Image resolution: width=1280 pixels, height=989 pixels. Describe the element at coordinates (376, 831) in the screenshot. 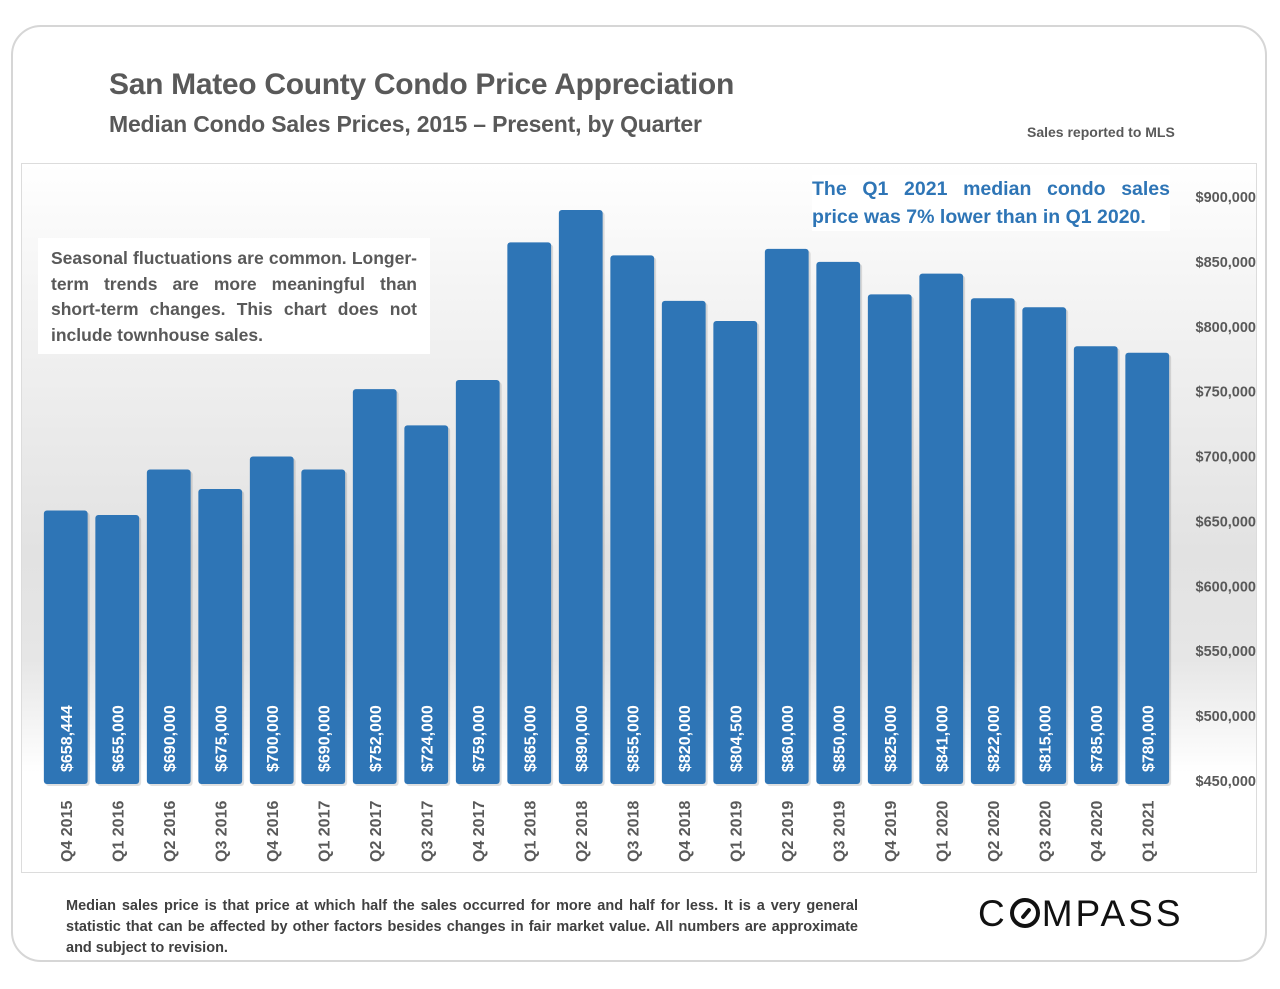

I see `x-tick-label: Q2 2017` at that location.